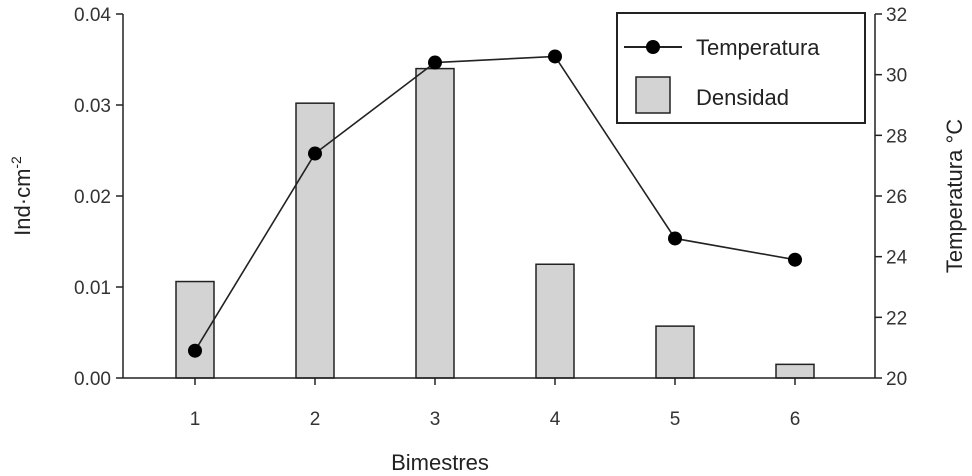  Describe the element at coordinates (92, 379) in the screenshot. I see `left-tick-label: 0.00` at that location.